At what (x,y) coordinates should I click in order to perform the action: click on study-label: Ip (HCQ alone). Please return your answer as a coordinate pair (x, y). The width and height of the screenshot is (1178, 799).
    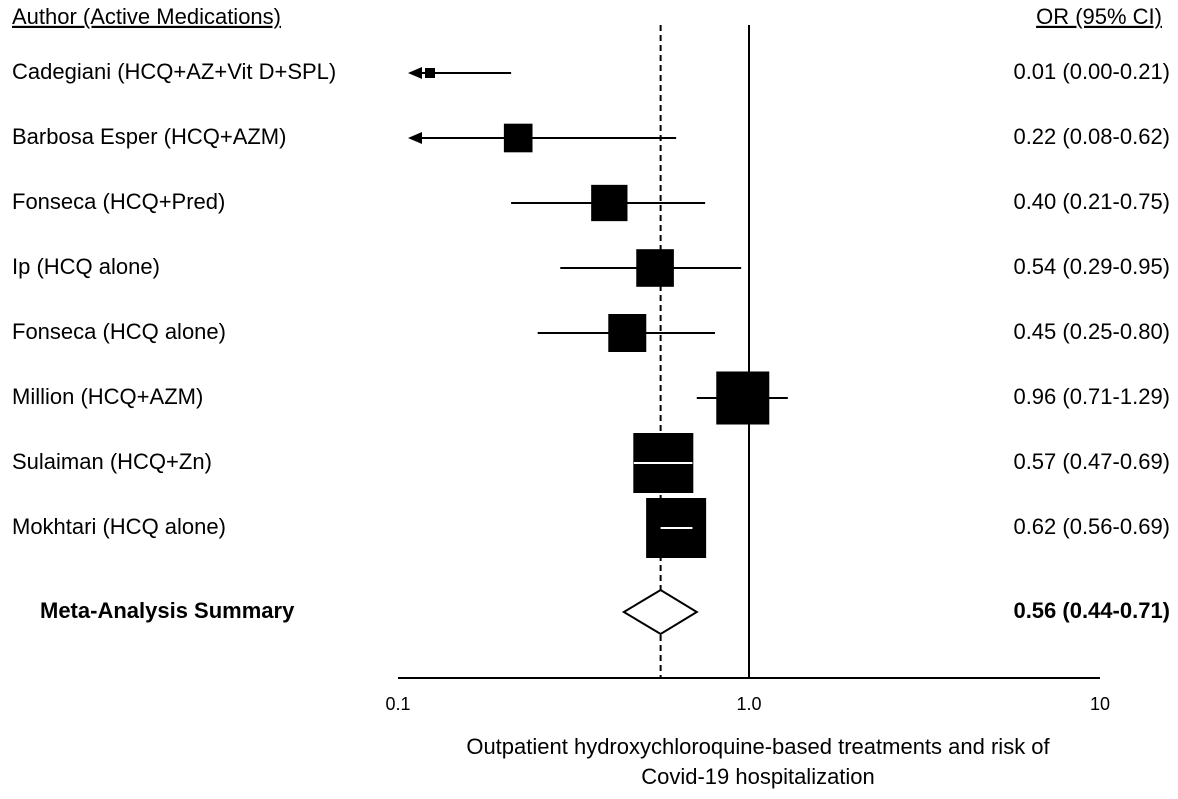
    Looking at the image, I should click on (86, 266).